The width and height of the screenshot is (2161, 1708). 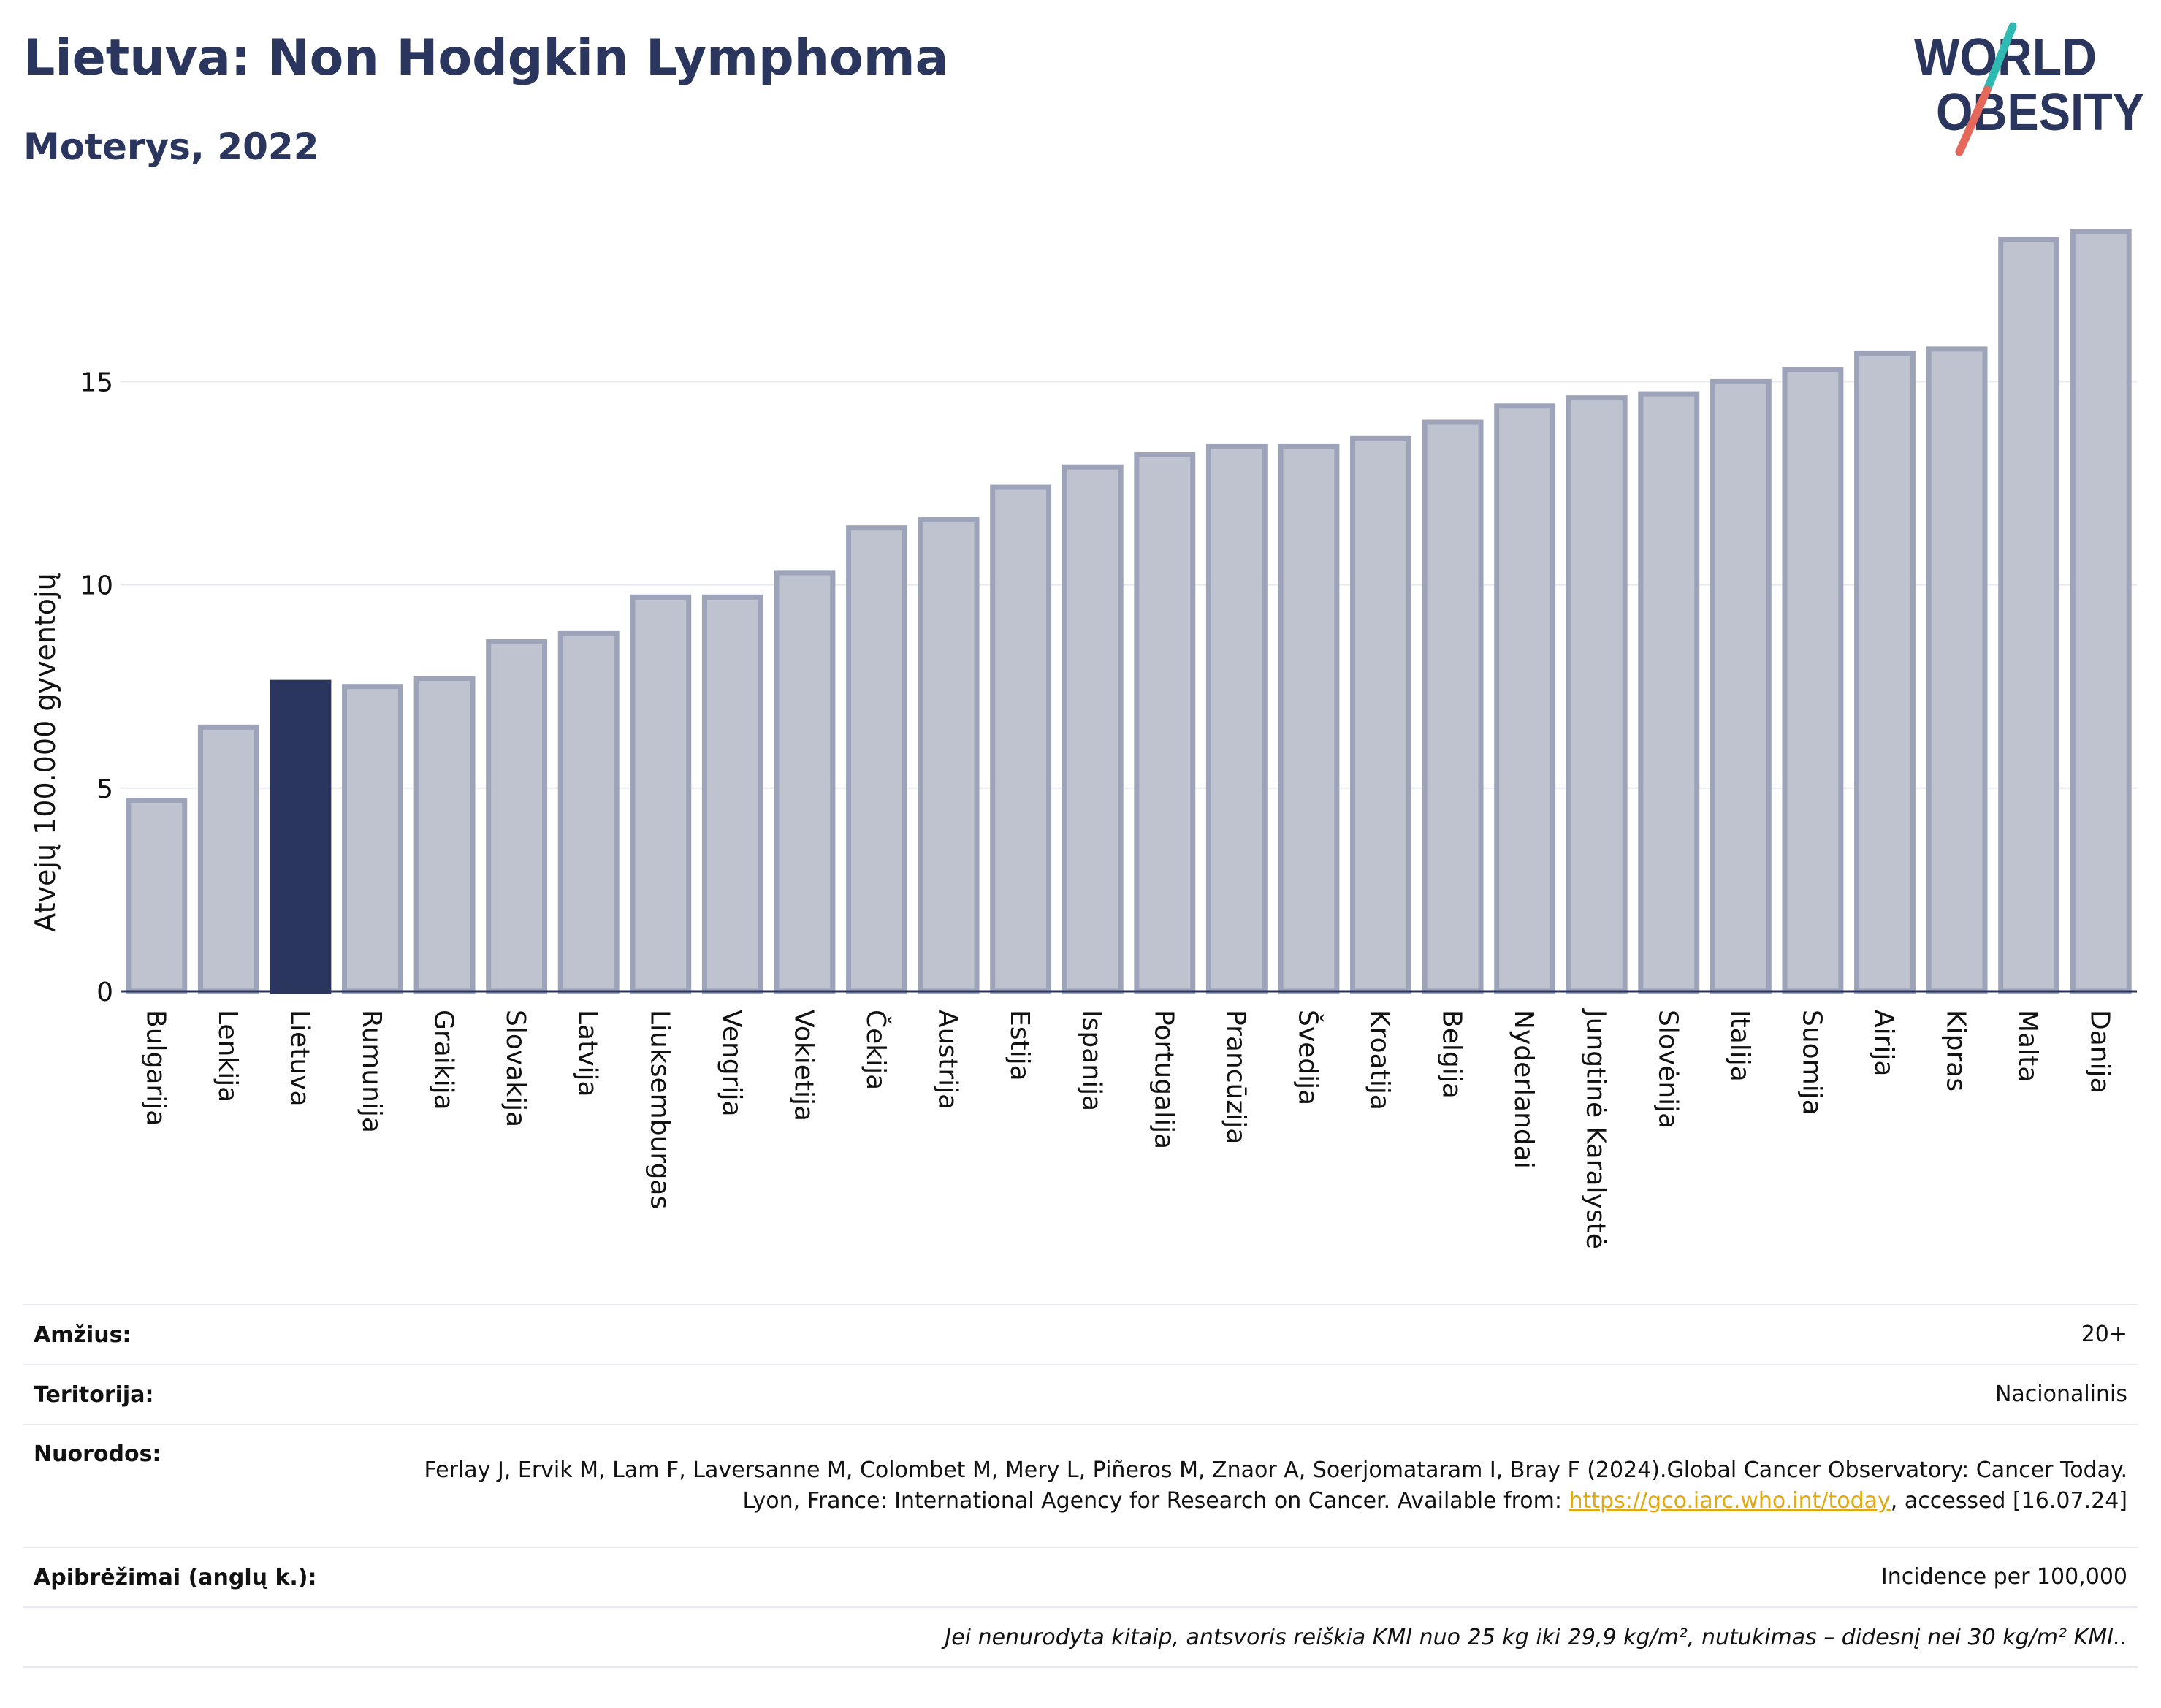 What do you see at coordinates (444, 1060) in the screenshot?
I see `x-tick-label: Graikija` at bounding box center [444, 1060].